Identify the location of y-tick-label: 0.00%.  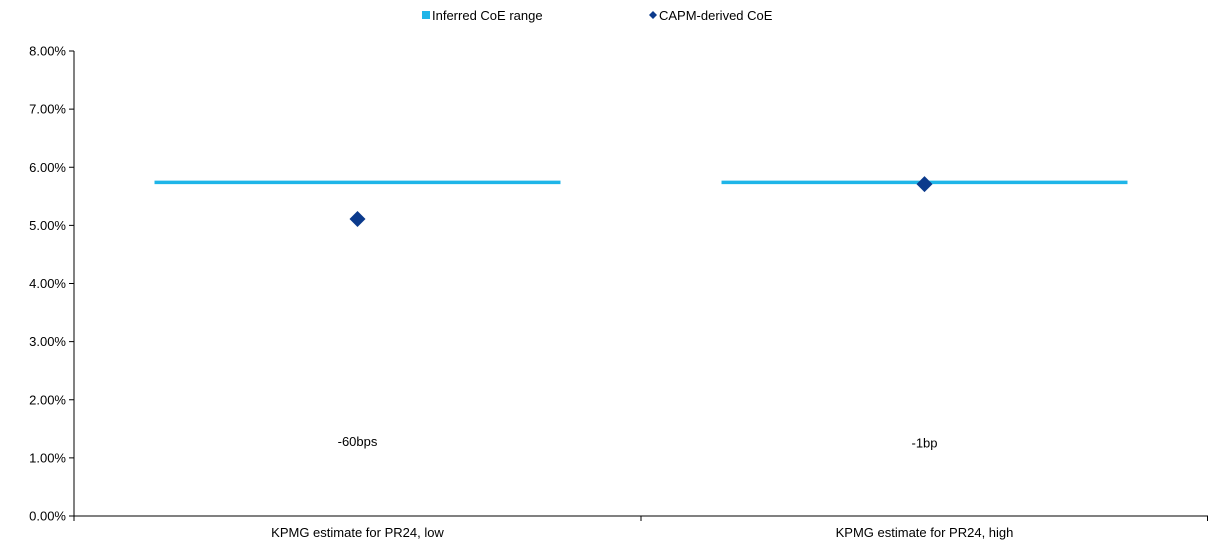
(47, 516).